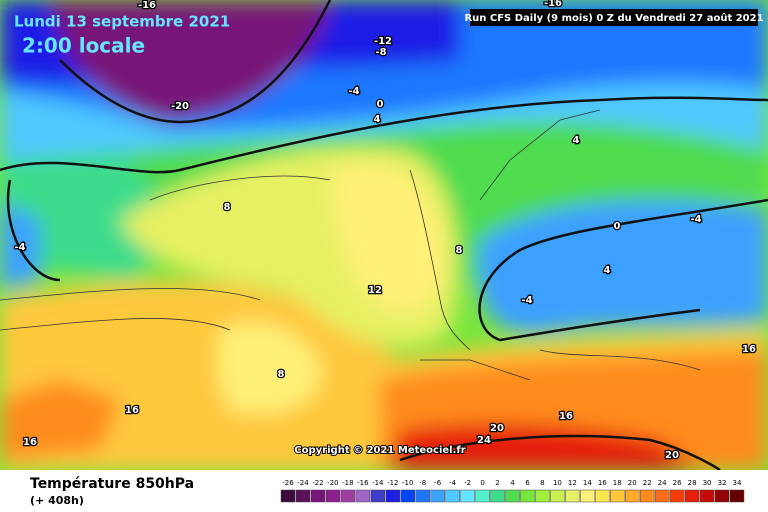  Describe the element at coordinates (692, 483) in the screenshot. I see `legend-tick-label: 28` at that location.